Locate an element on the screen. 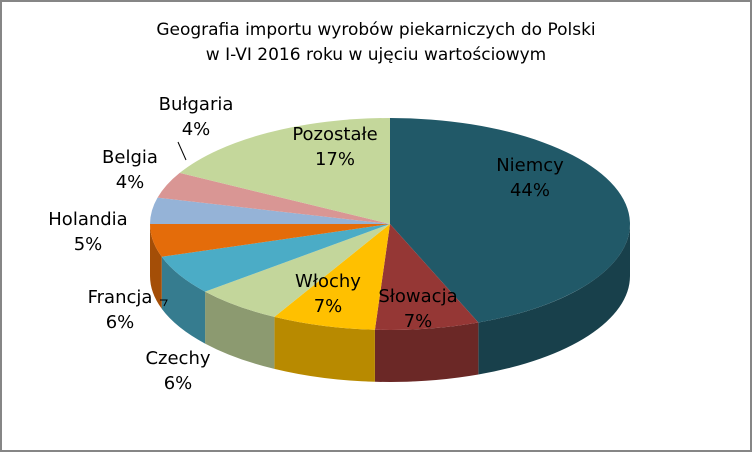 The height and width of the screenshot is (452, 752). slice-label: Włochy is located at coordinates (328, 281).